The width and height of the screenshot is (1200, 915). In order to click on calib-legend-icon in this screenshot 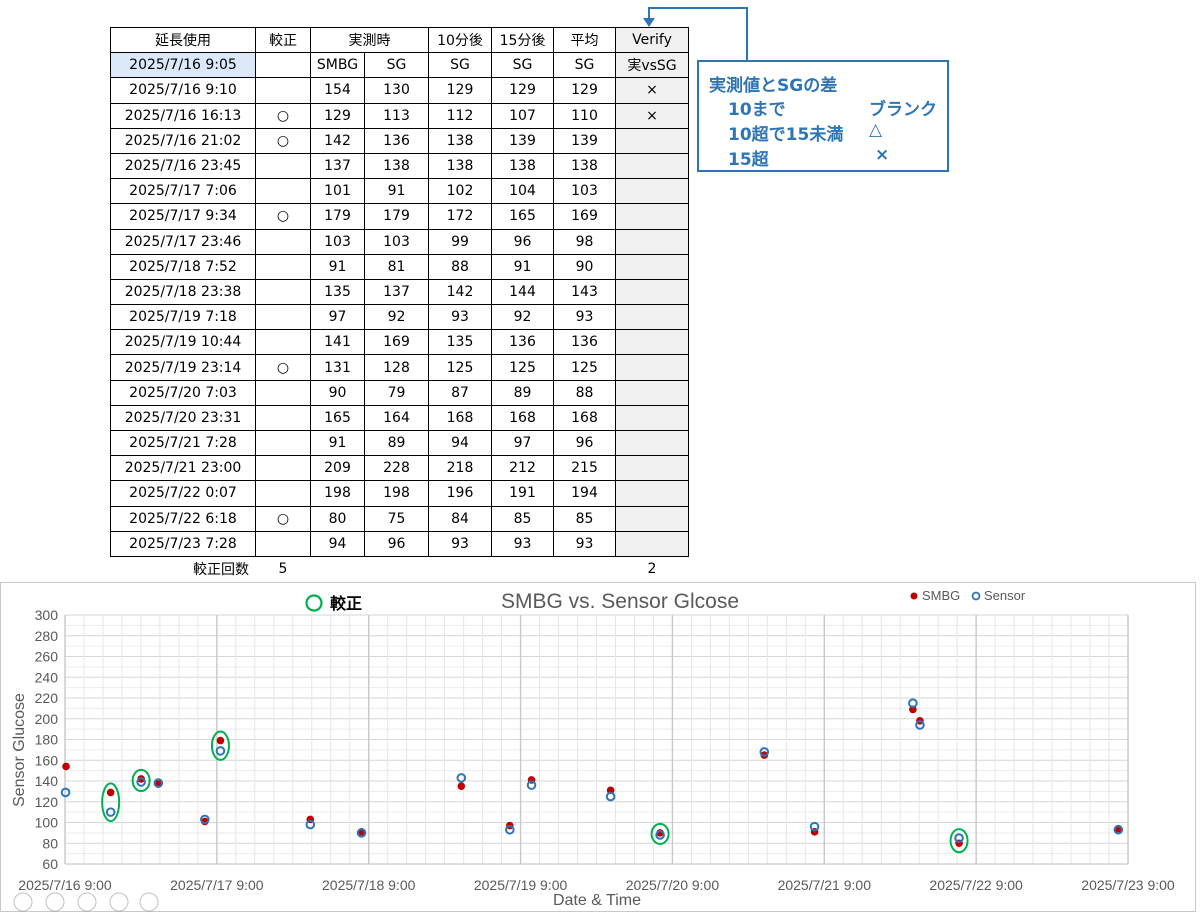, I will do `click(314, 603)`.